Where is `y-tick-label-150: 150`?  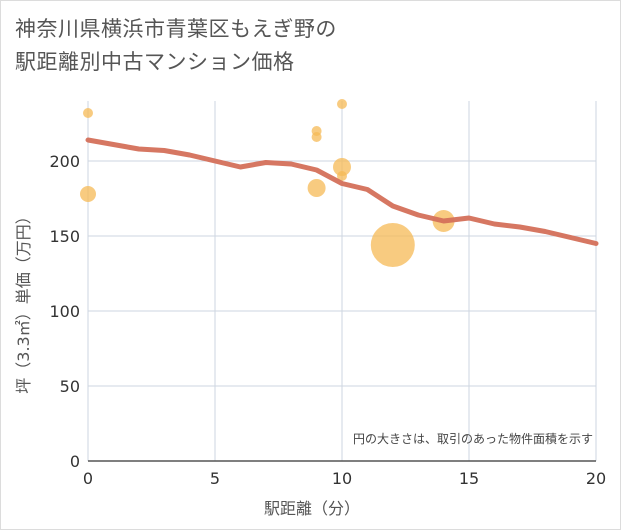 y-tick-label-150: 150 is located at coordinates (64, 236).